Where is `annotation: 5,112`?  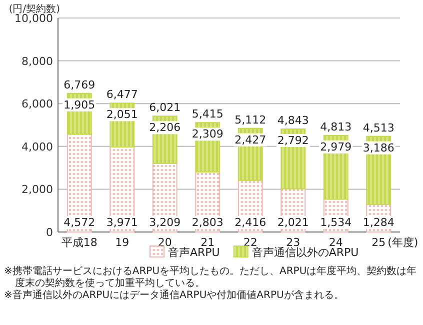
annotation: 5,112 is located at coordinates (250, 119).